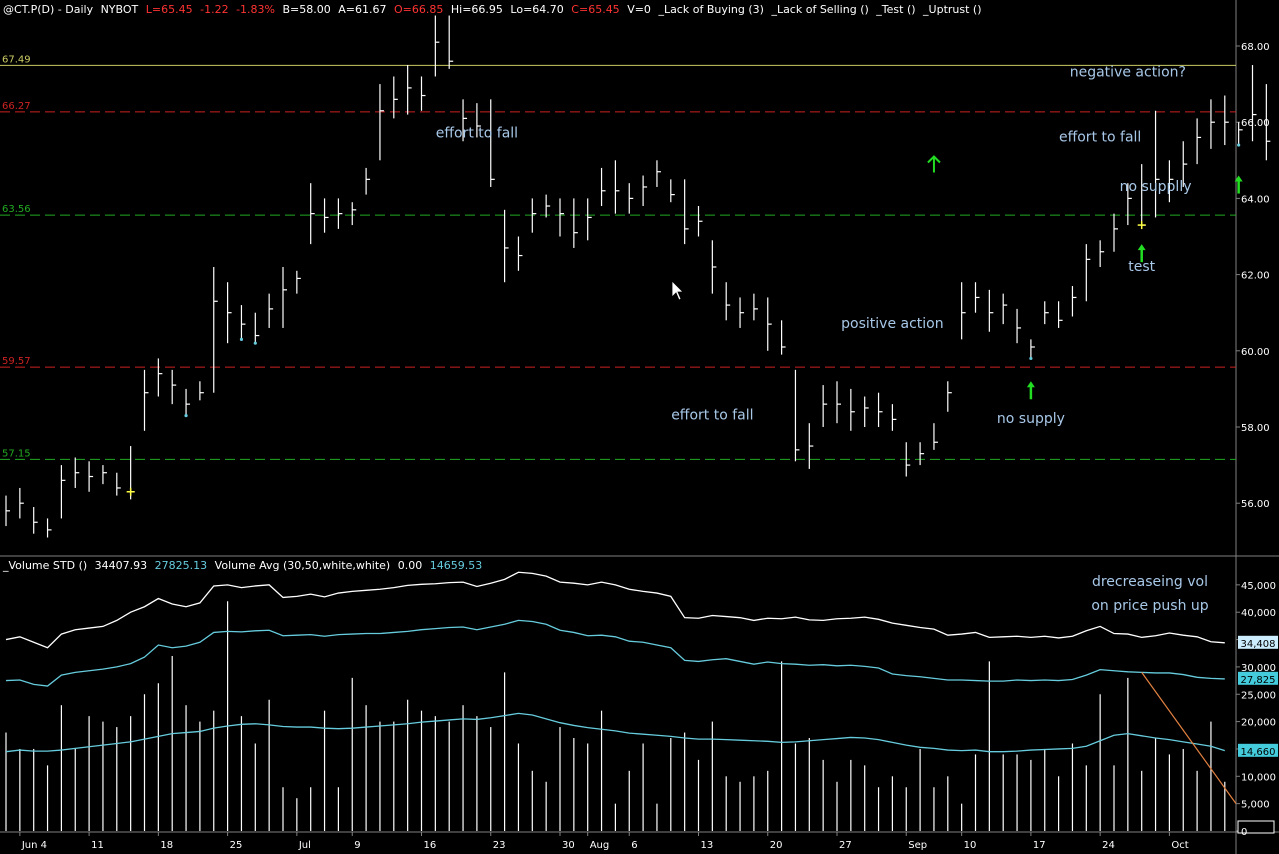 This screenshot has width=1279, height=854. I want to click on volume-tick-label: 10,000, so click(1258, 777).